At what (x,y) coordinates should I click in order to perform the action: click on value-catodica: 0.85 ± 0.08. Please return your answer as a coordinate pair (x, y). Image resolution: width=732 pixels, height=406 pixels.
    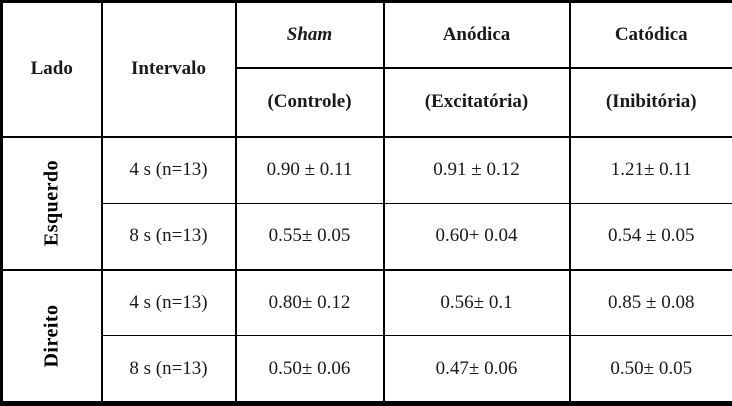
    Looking at the image, I should click on (651, 303).